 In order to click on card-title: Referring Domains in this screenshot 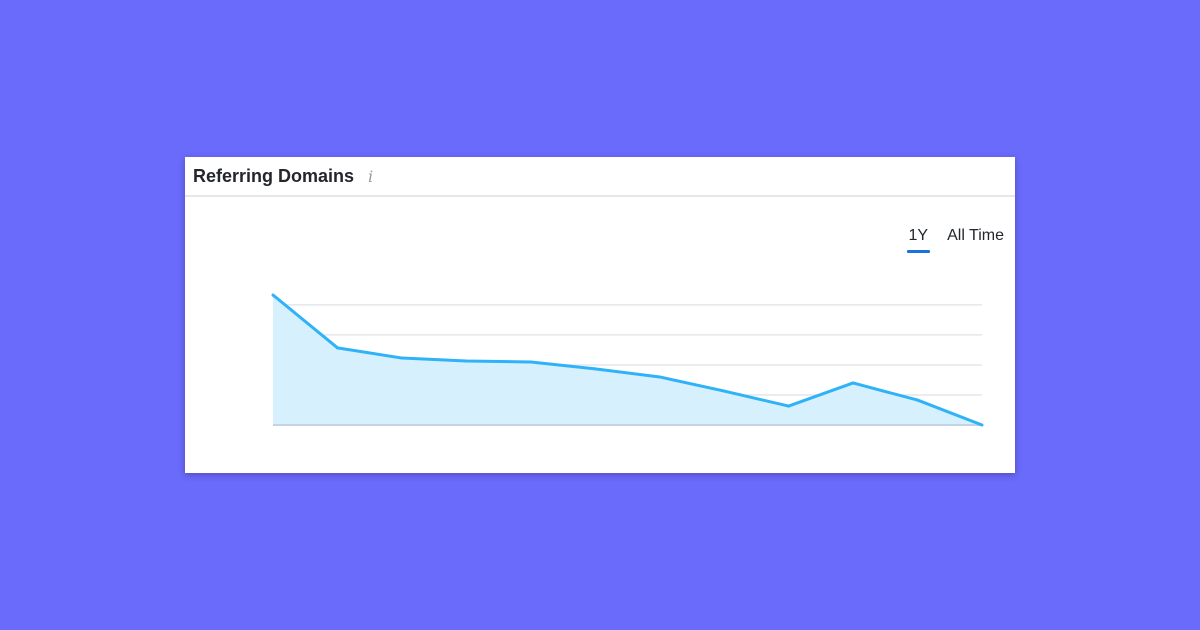, I will do `click(274, 175)`.